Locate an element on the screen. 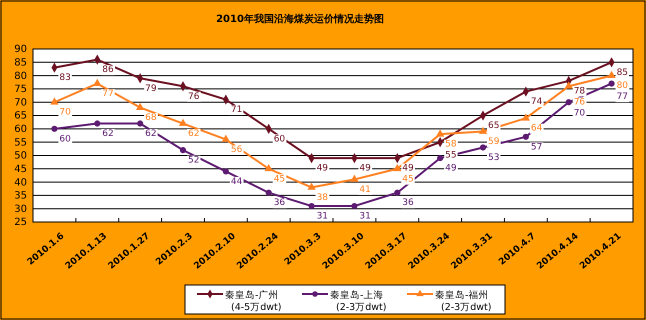  y-tick-label: 55 is located at coordinates (20, 142).